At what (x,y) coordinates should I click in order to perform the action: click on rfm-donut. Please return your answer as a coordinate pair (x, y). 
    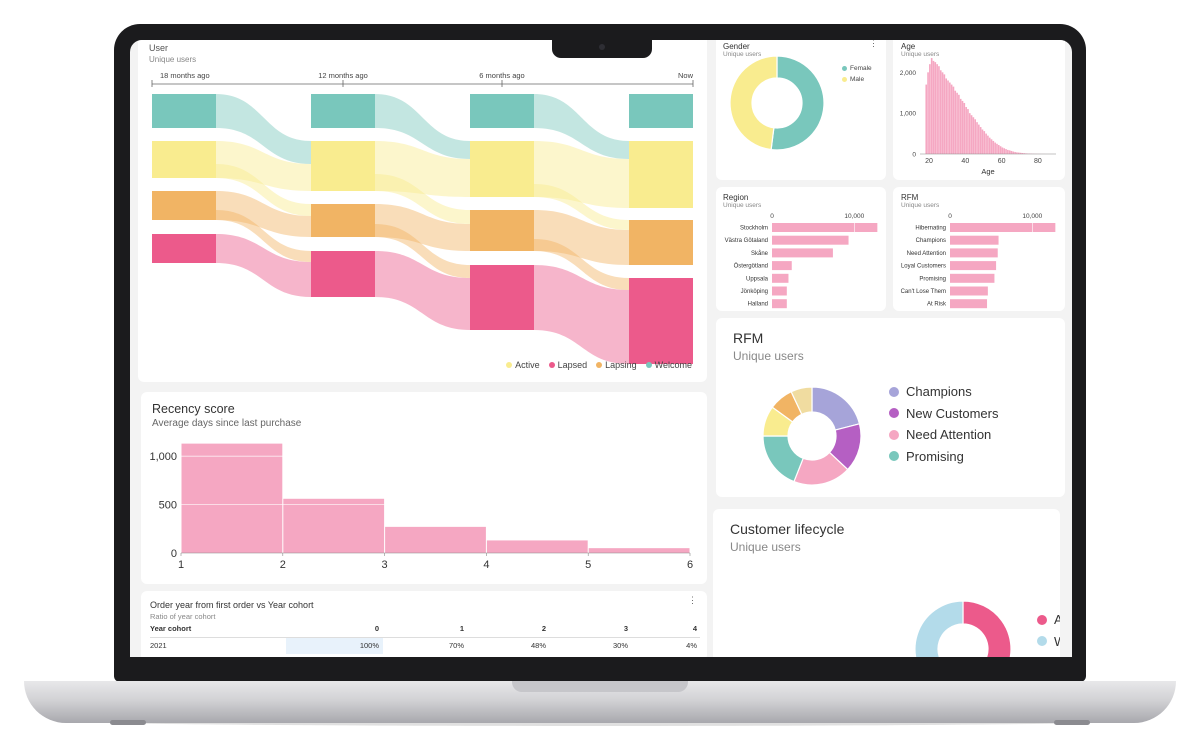
    Looking at the image, I should click on (812, 436).